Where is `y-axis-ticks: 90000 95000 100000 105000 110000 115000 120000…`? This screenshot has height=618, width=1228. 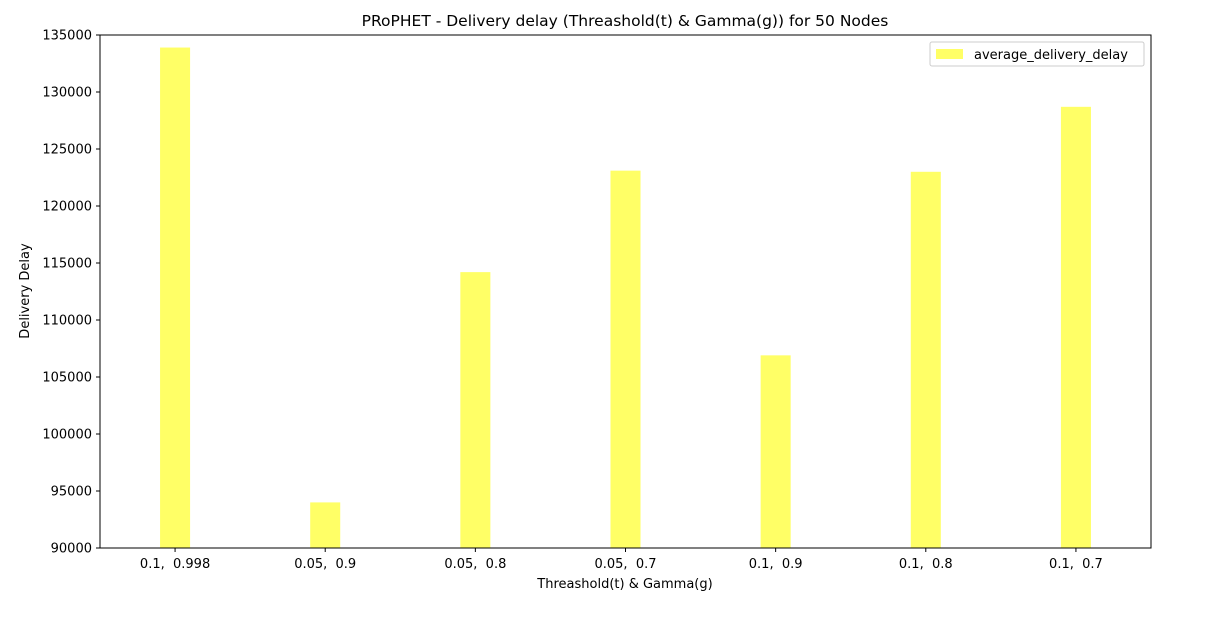
y-axis-ticks: 90000 95000 100000 105000 110000 115000 120000… is located at coordinates (71, 293).